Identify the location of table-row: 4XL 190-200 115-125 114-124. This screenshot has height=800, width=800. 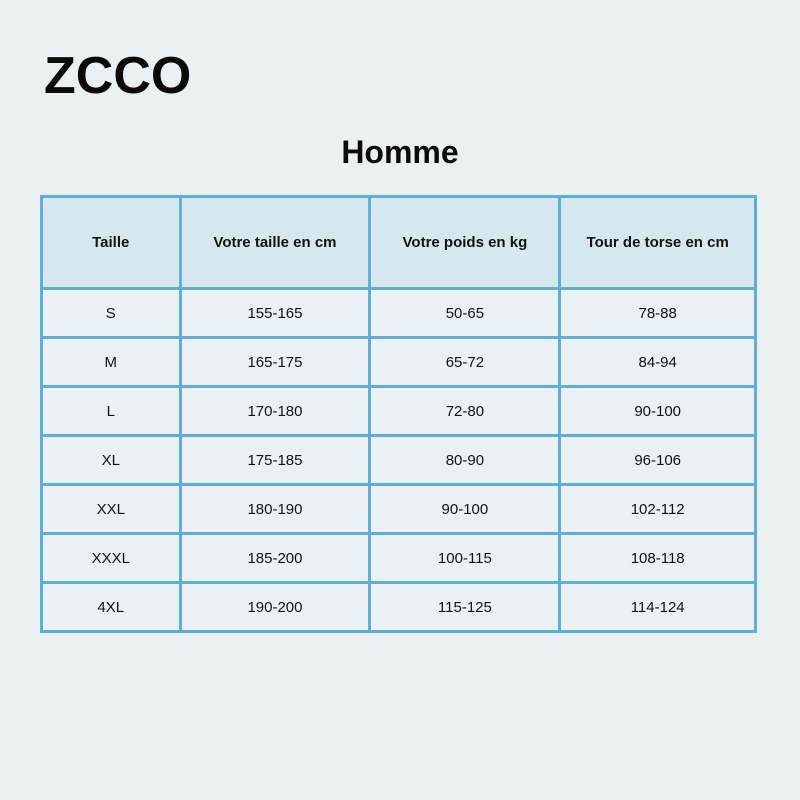
(398, 607).